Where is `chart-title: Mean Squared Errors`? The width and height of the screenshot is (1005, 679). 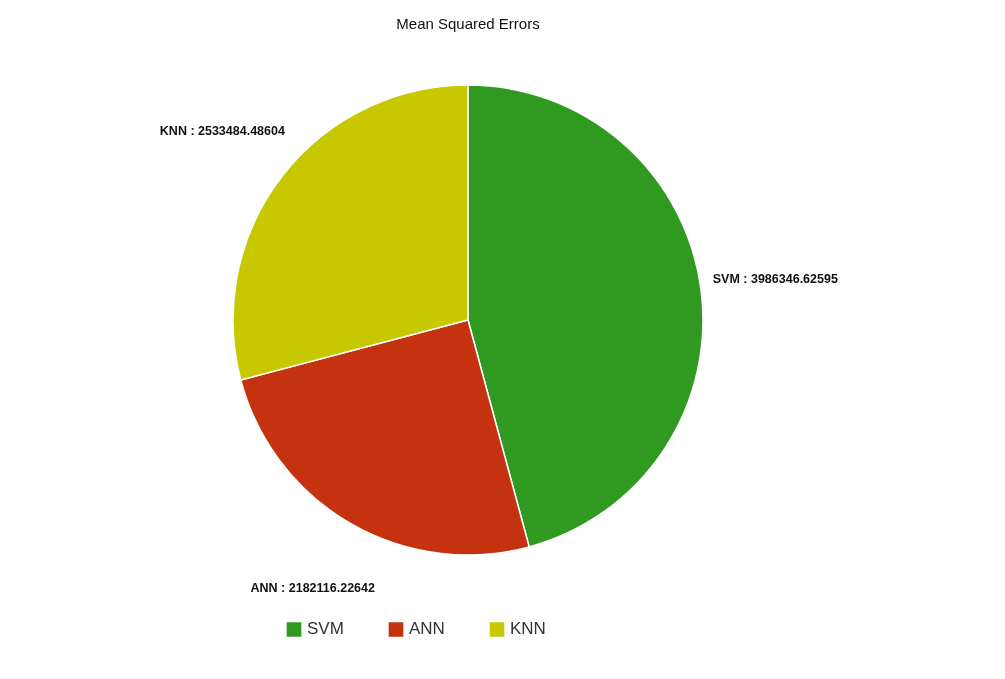 chart-title: Mean Squared Errors is located at coordinates (468, 23).